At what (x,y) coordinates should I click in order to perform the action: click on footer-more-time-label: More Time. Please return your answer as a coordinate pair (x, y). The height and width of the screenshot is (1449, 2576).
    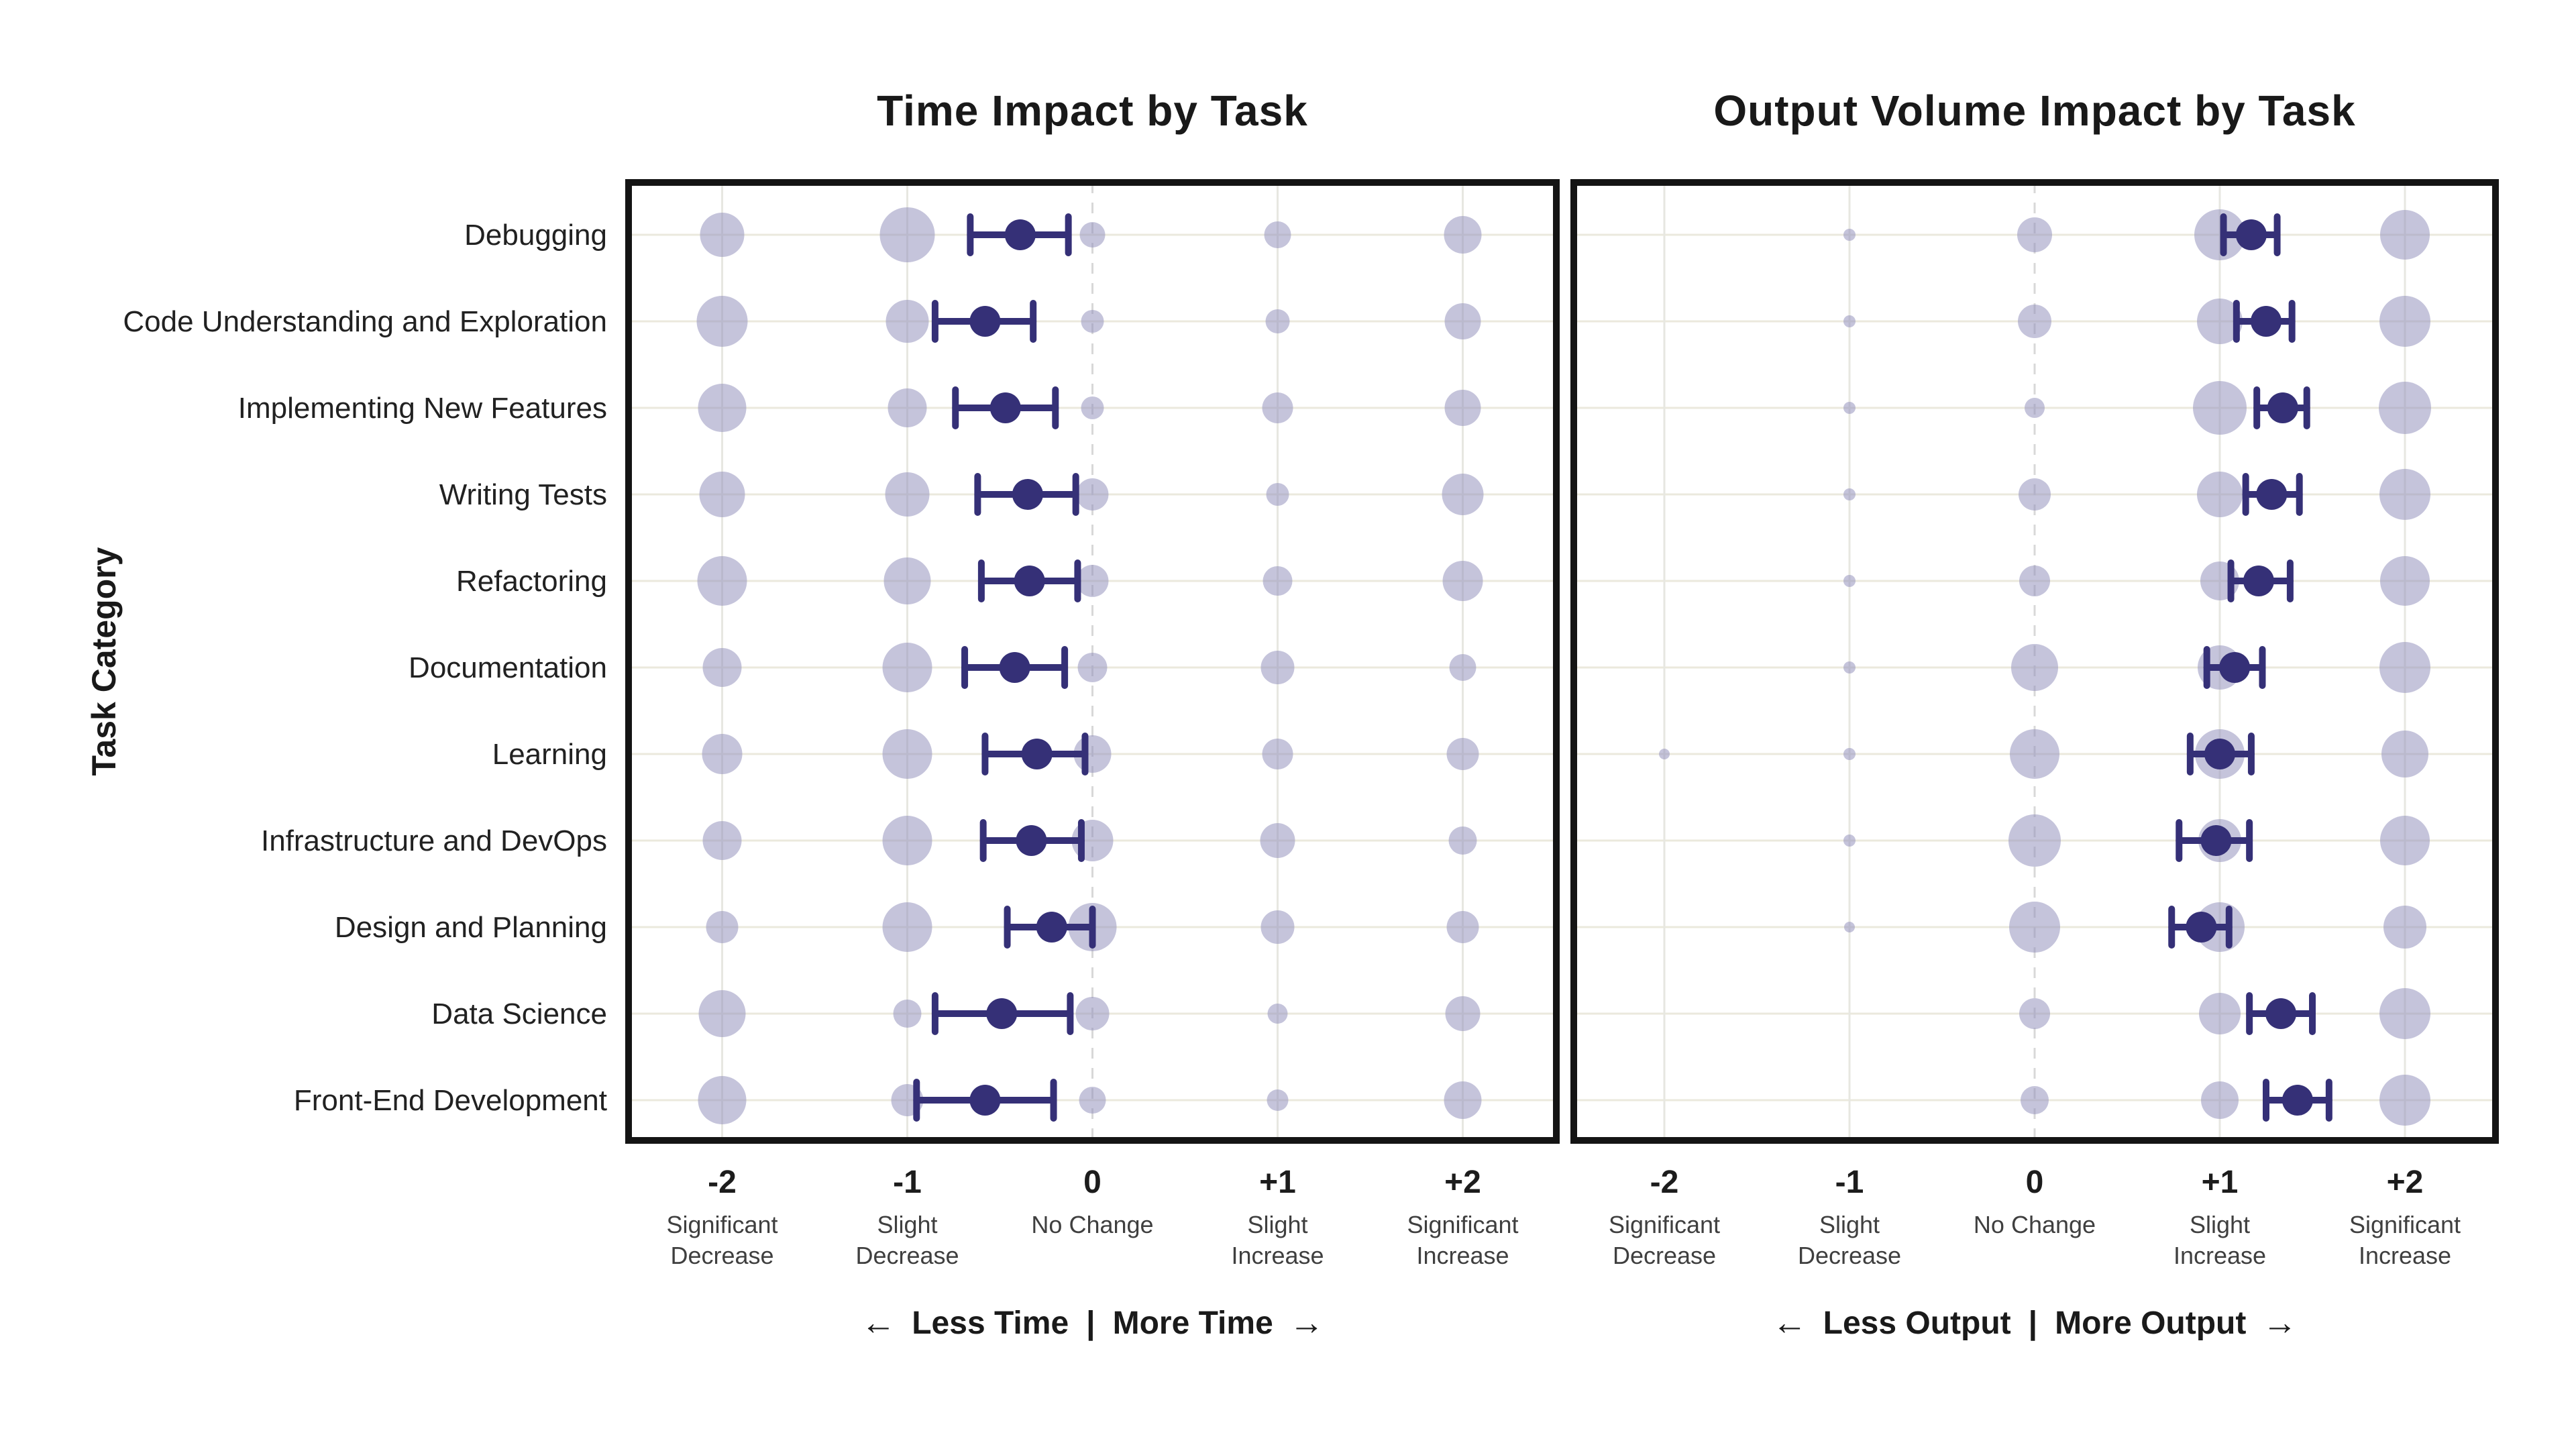
    Looking at the image, I should click on (1192, 1323).